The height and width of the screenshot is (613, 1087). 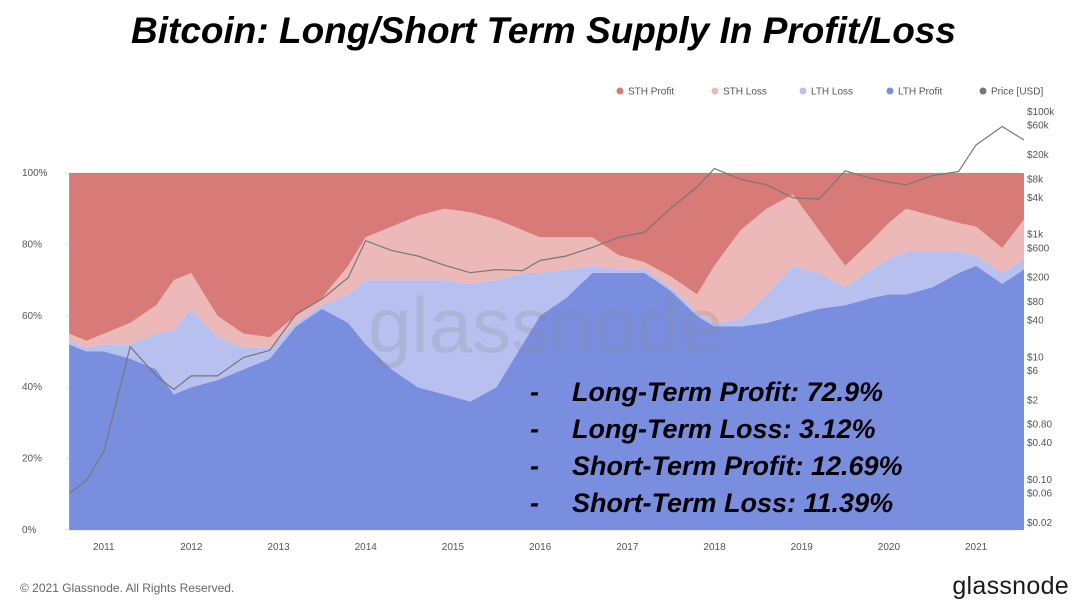 I want to click on y-right-tick-label: $0.40, so click(x=1039, y=443).